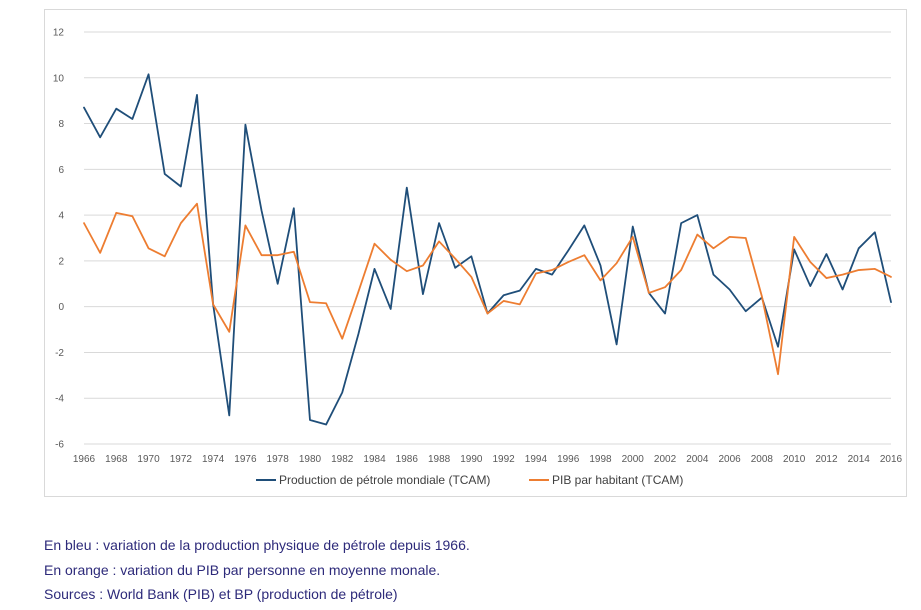  What do you see at coordinates (59, 78) in the screenshot?
I see `y-tick-label: 10` at bounding box center [59, 78].